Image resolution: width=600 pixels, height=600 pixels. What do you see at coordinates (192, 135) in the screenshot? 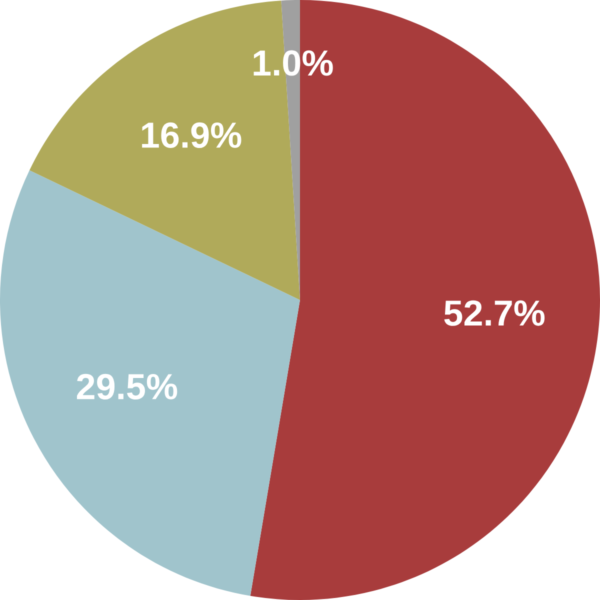
I see `data-label: 16.9%` at bounding box center [192, 135].